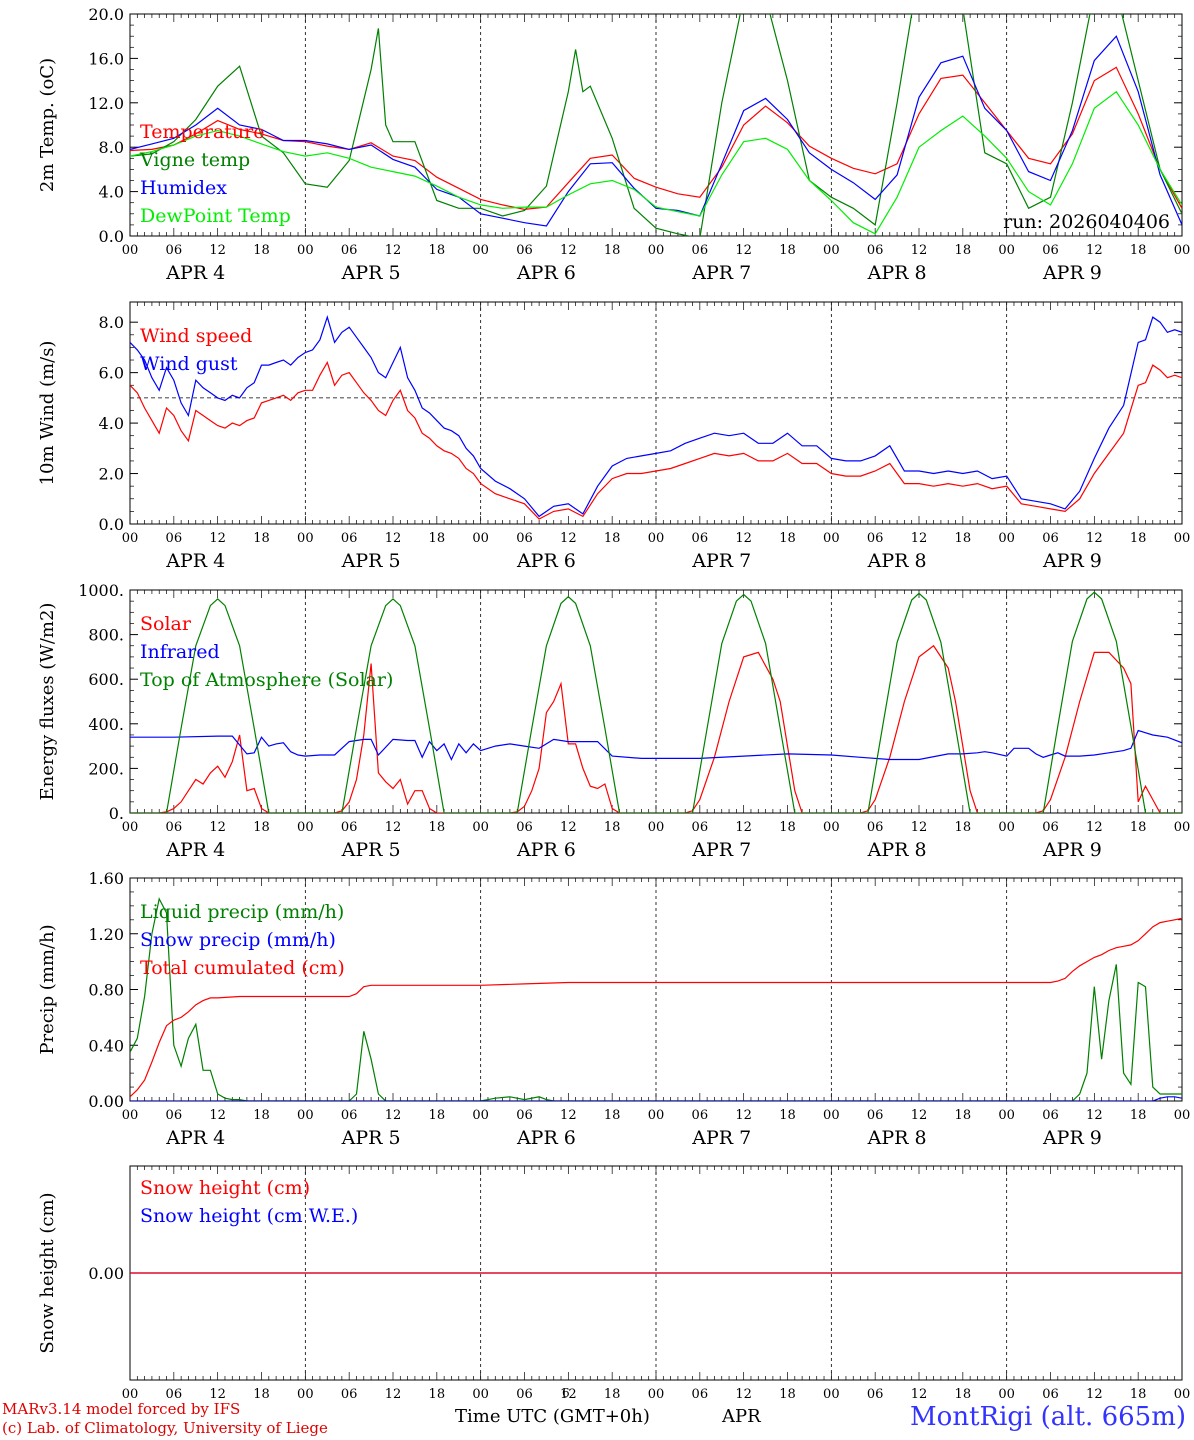 The height and width of the screenshot is (1440, 1194). Describe the element at coordinates (111, 322) in the screenshot. I see `y-tick-label: 8.0` at that location.